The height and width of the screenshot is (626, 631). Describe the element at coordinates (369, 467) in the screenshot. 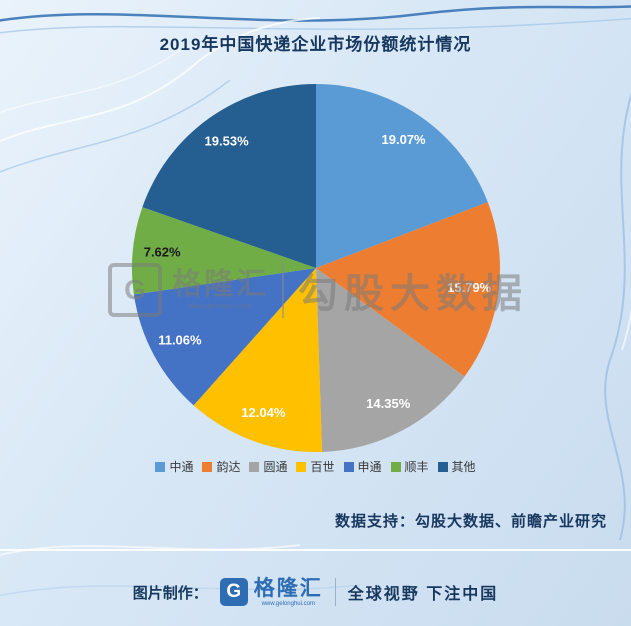

I see `legend-label: 申通` at that location.